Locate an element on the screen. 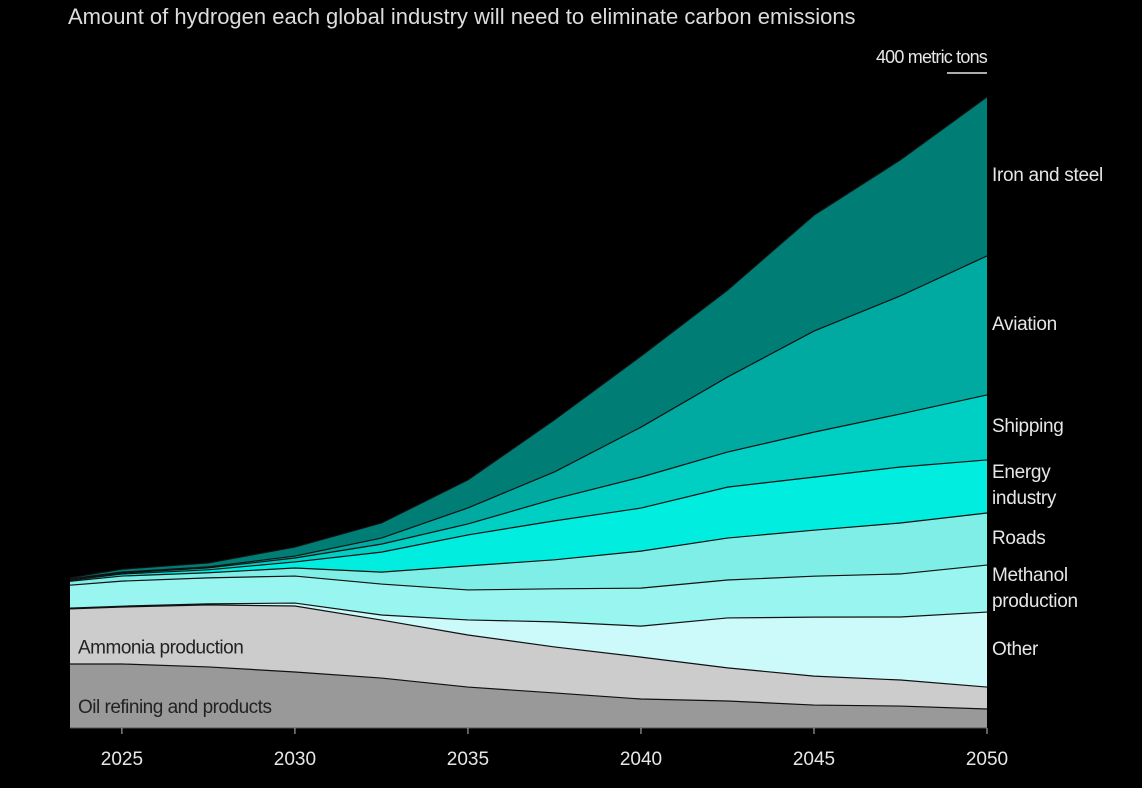  series-label: Other is located at coordinates (1015, 649).